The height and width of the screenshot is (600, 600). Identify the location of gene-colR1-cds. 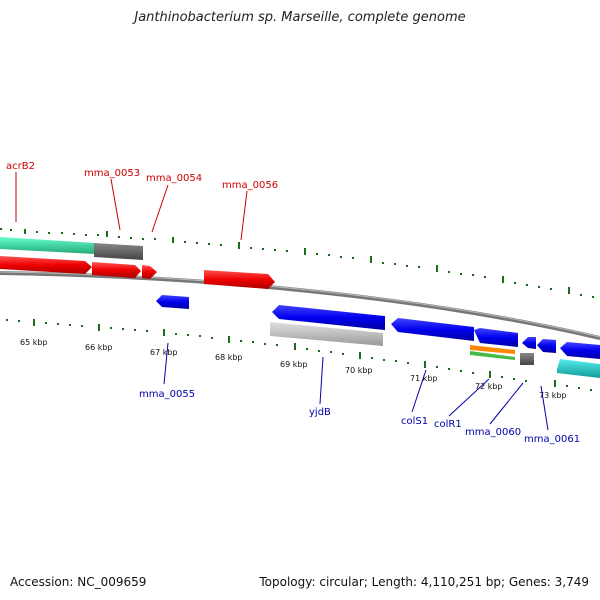
(496, 337).